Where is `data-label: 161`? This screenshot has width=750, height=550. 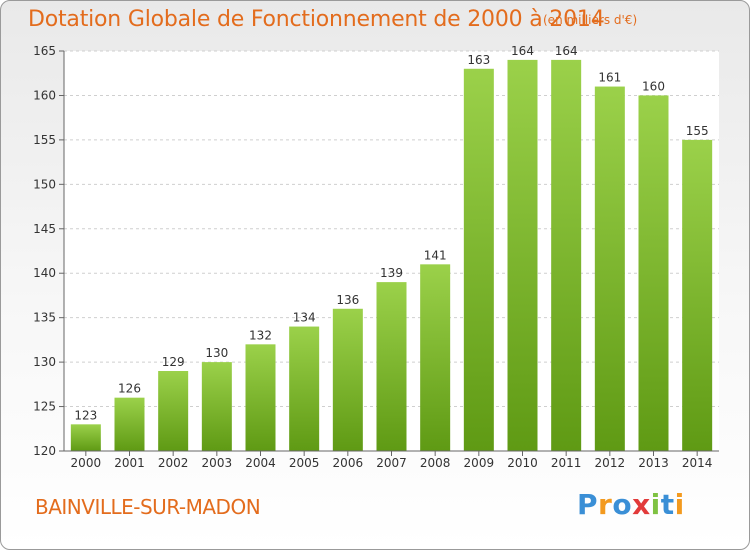 data-label: 161 is located at coordinates (609, 78).